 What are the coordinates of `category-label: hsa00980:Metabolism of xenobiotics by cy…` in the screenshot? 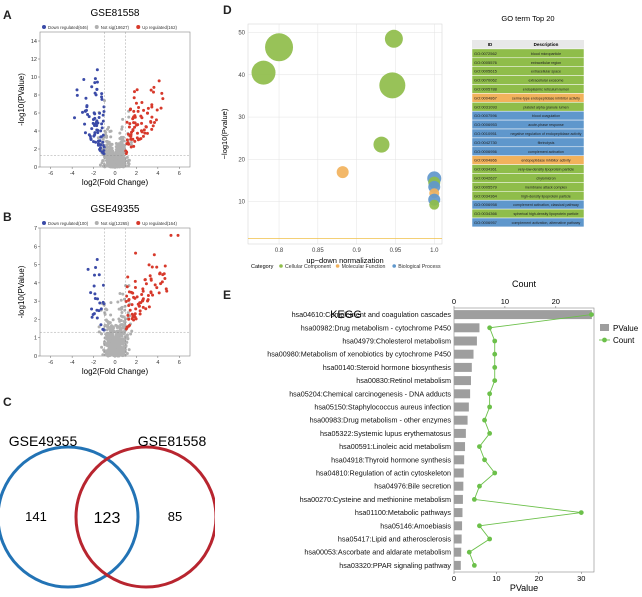 It's located at (359, 354).